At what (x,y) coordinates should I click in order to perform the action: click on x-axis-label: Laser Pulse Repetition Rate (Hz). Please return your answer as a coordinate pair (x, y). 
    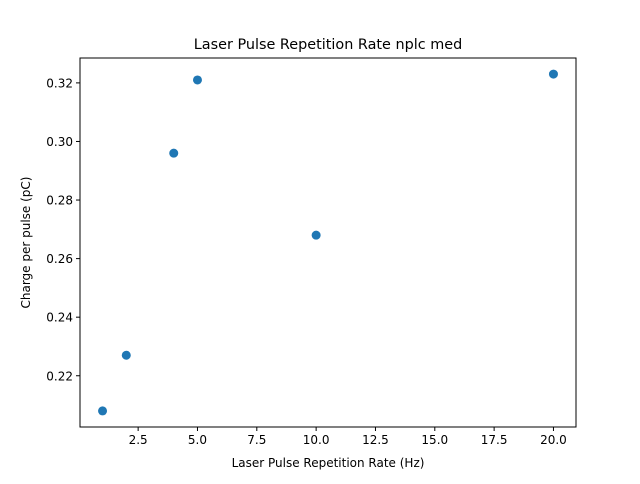
    Looking at the image, I should click on (328, 463).